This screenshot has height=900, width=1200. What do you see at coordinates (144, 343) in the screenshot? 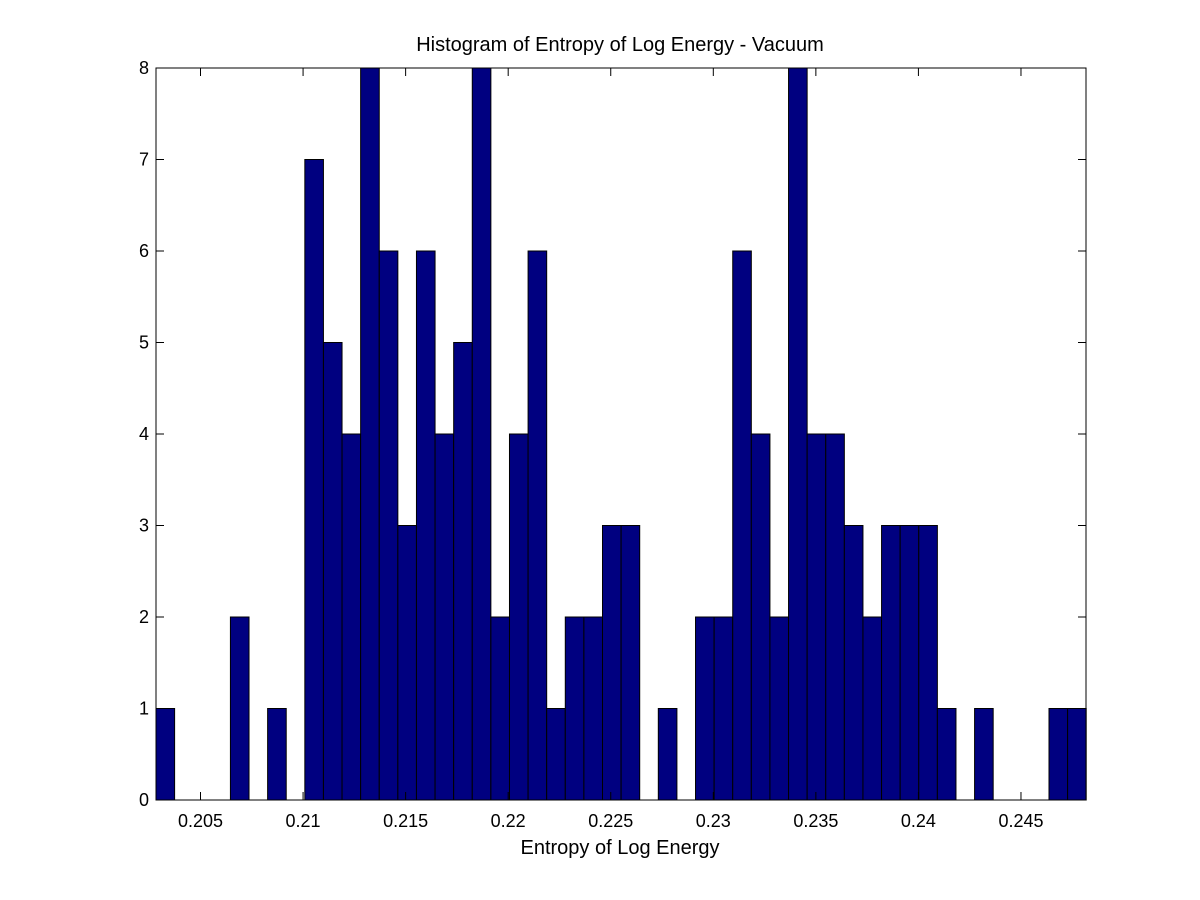
I see `y-tick-label: 5` at bounding box center [144, 343].